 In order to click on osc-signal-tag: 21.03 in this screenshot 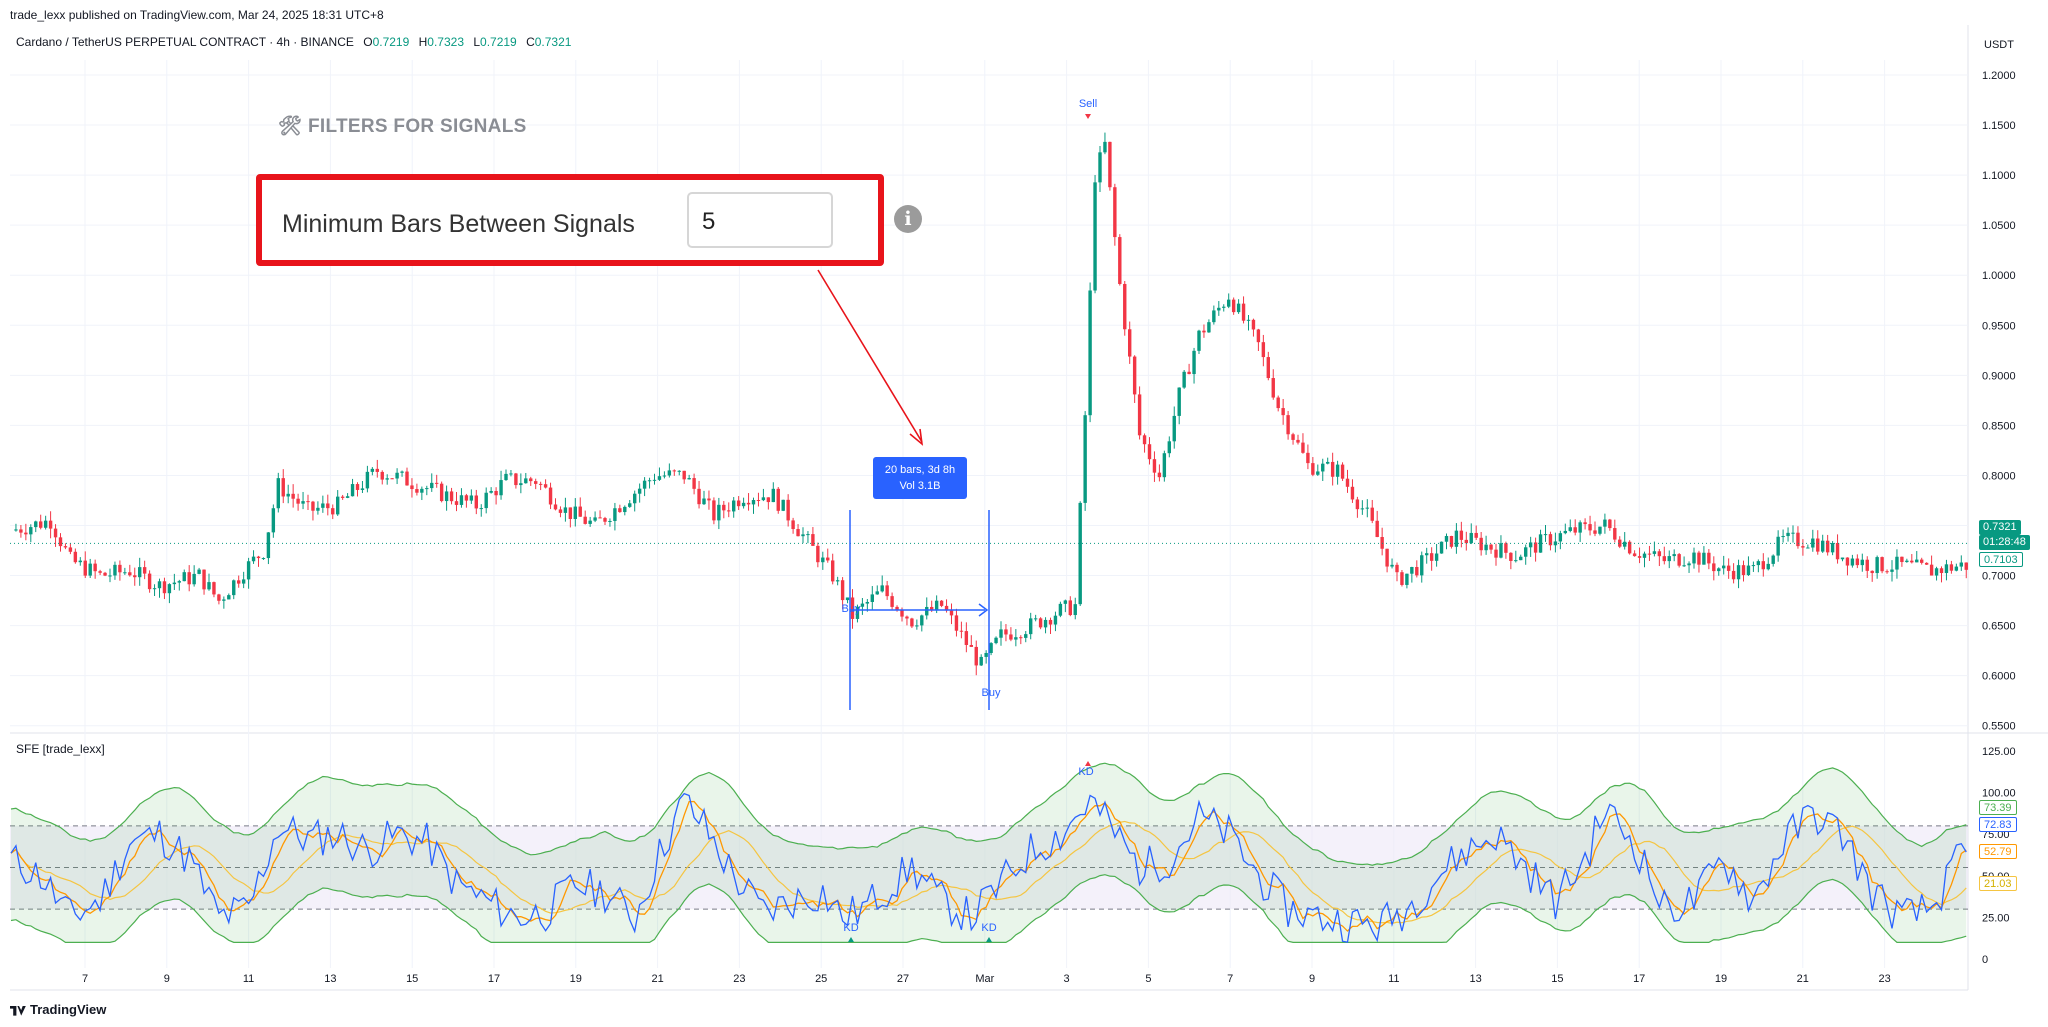, I will do `click(1998, 883)`.